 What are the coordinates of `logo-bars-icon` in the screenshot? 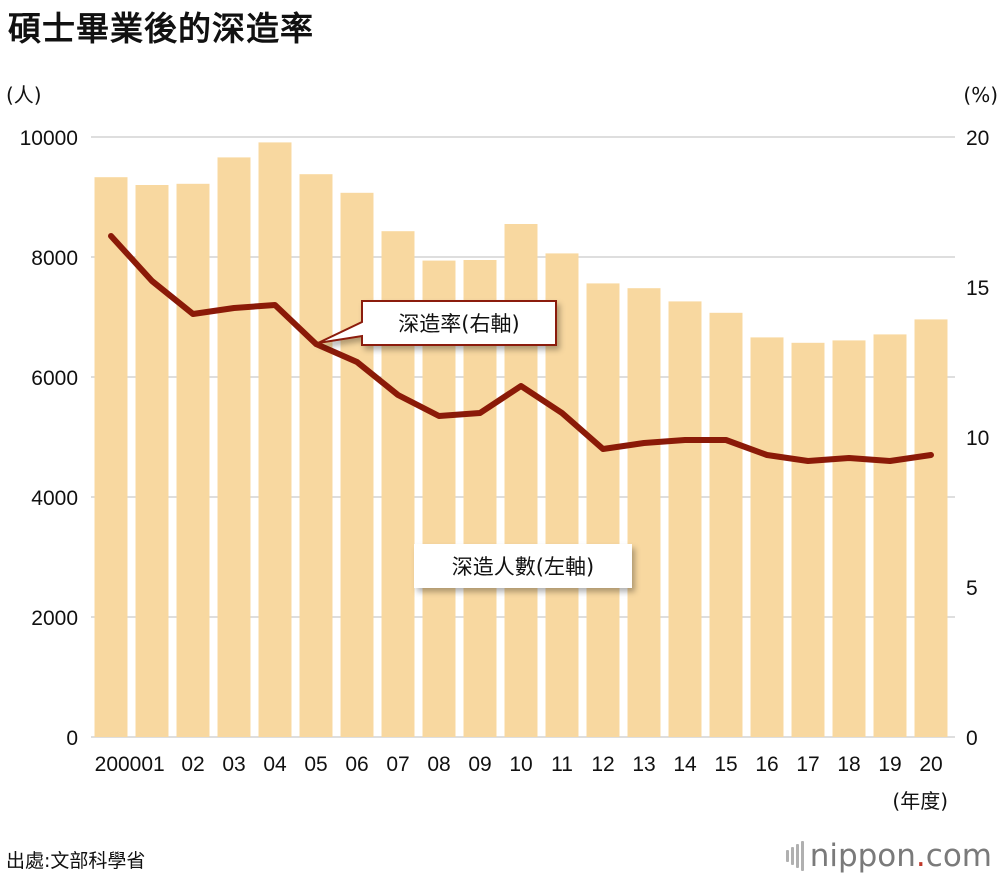 It's located at (794, 856).